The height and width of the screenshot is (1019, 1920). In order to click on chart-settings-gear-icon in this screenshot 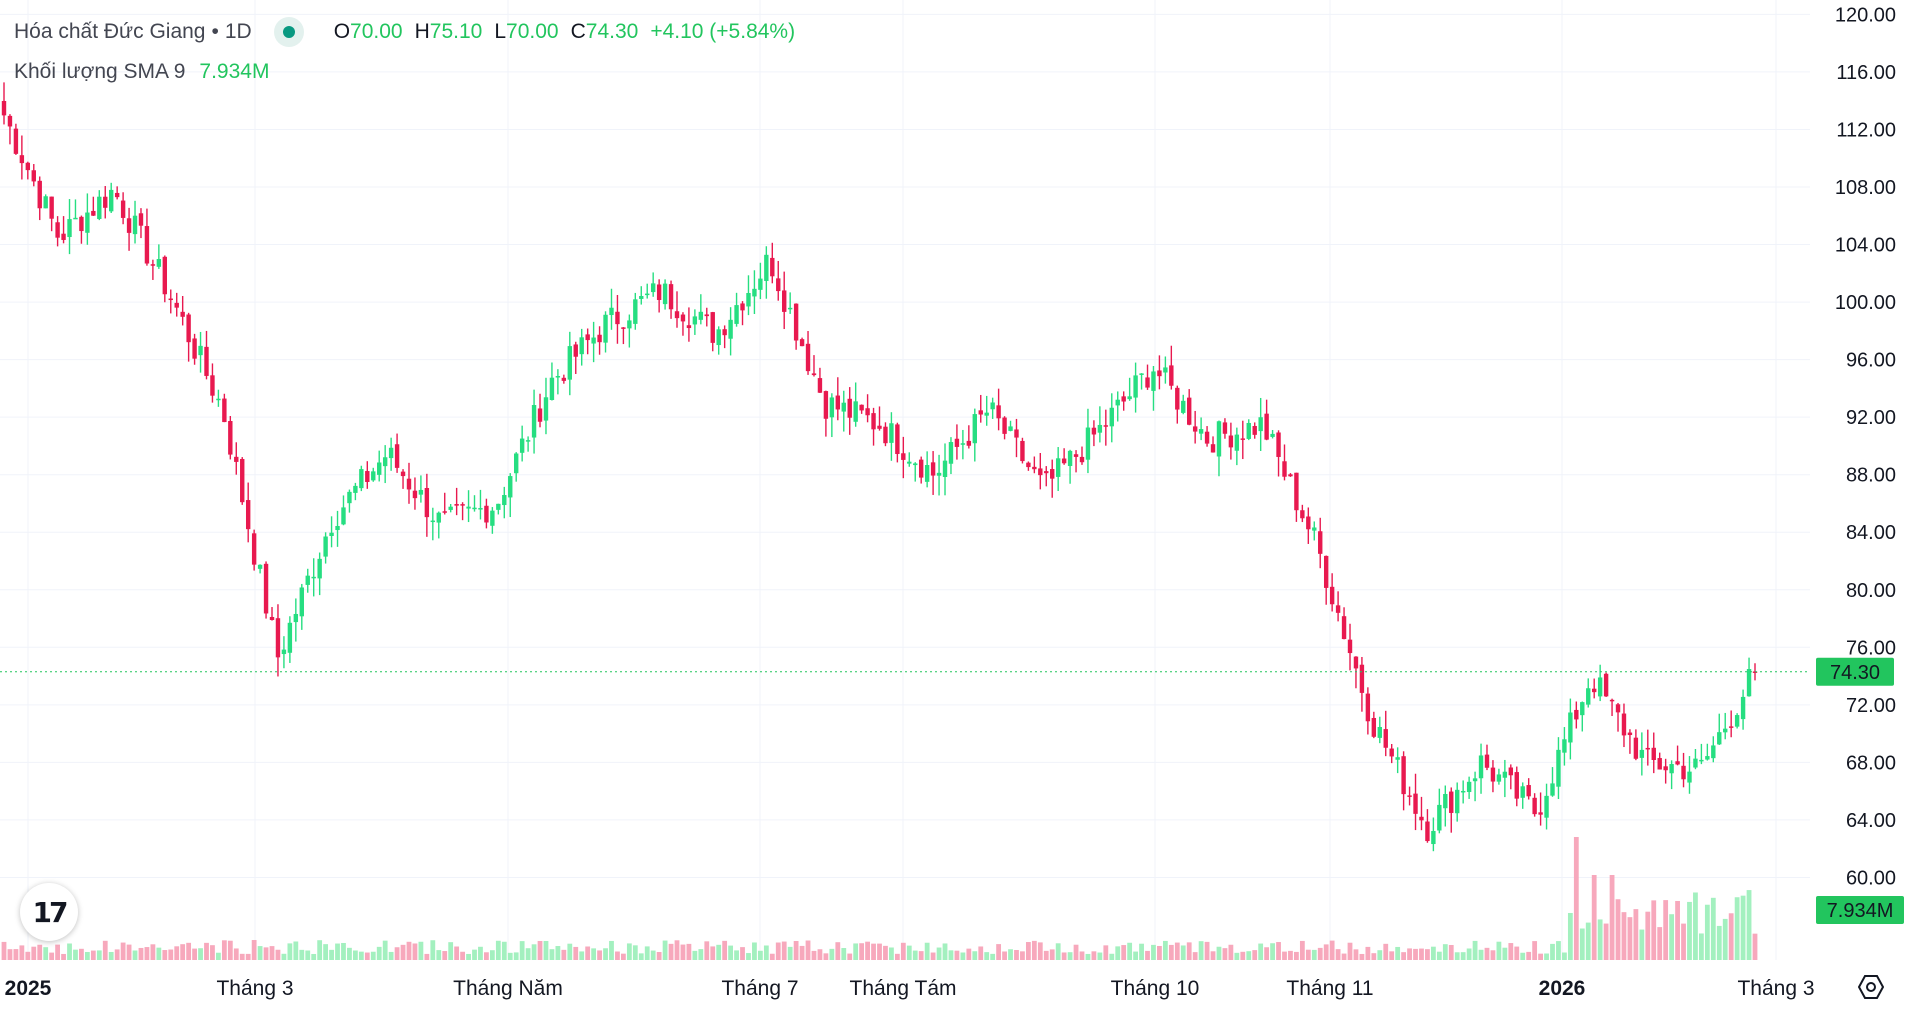, I will do `click(1871, 987)`.